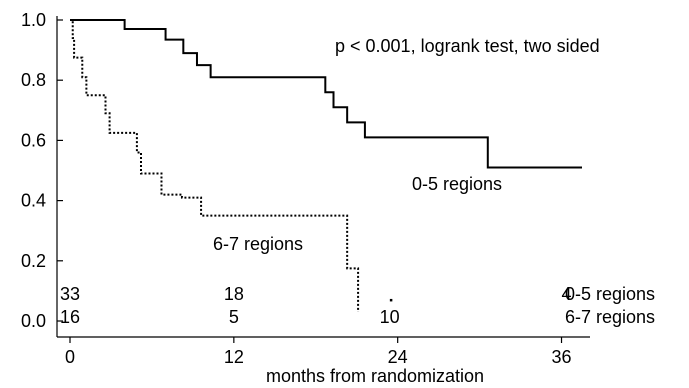 This screenshot has width=689, height=388. Describe the element at coordinates (33, 261) in the screenshot. I see `y-tick-label: 0.2` at that location.